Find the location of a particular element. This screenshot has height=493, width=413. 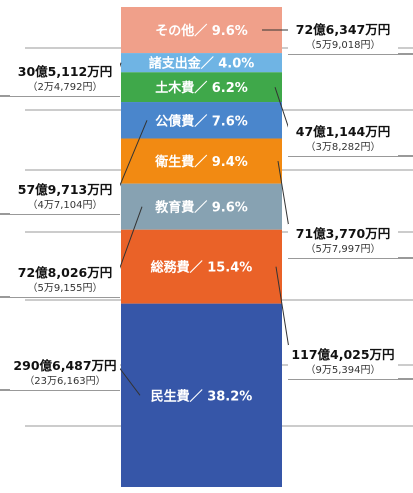

segment-label: 民生費／ 38.2% is located at coordinates (202, 396).